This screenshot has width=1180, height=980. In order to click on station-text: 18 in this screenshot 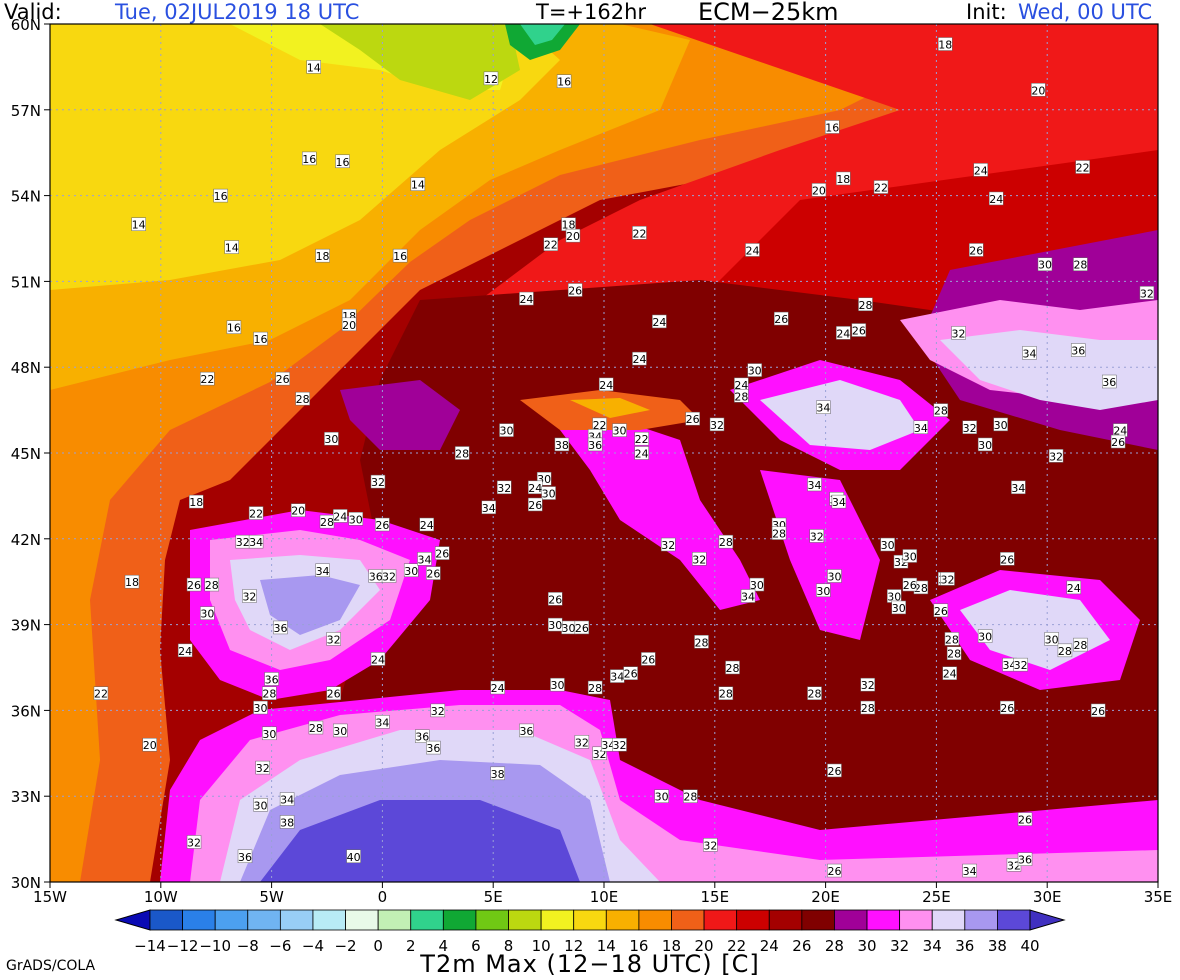, I will do `click(323, 256)`.